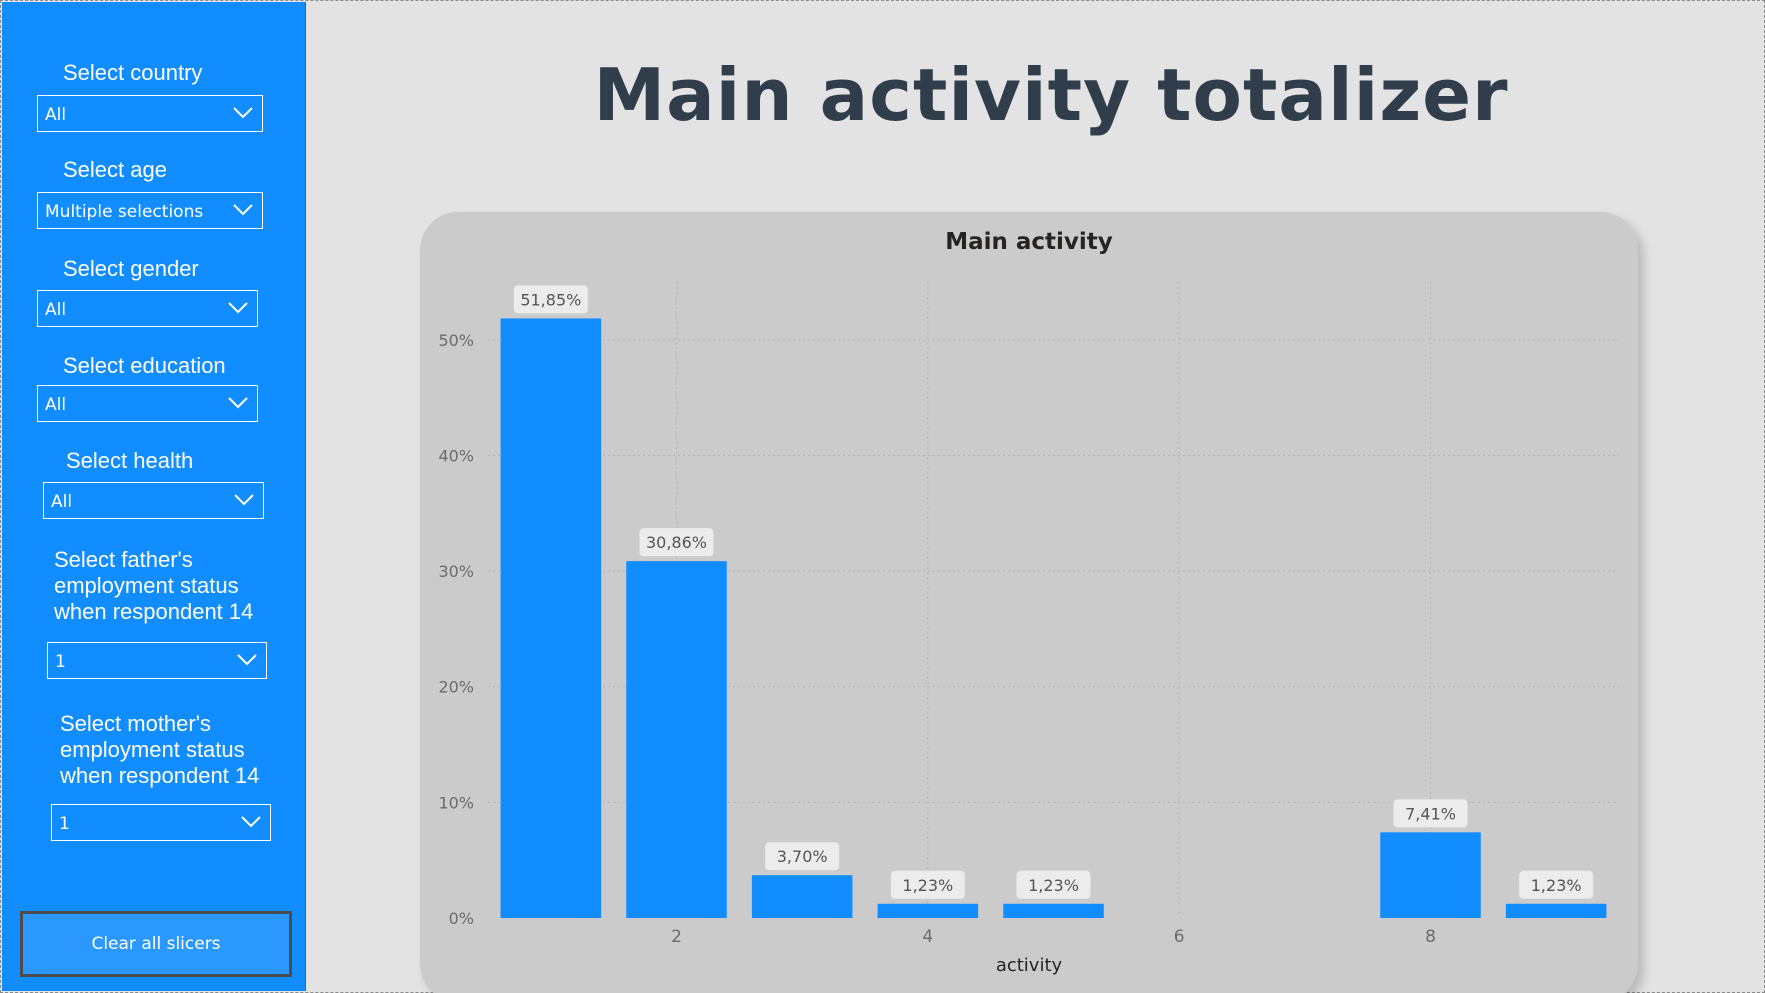  I want to click on slicer-country-value: All, so click(56, 115).